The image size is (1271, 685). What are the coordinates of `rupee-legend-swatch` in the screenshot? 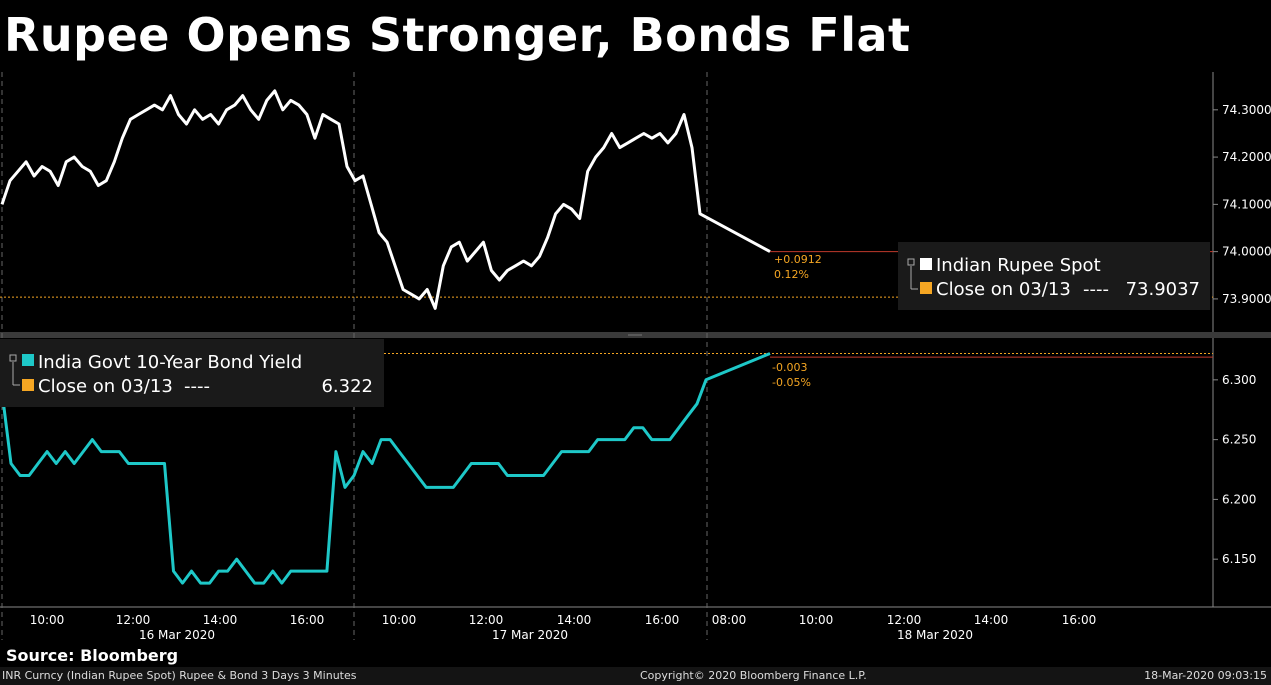 It's located at (926, 264).